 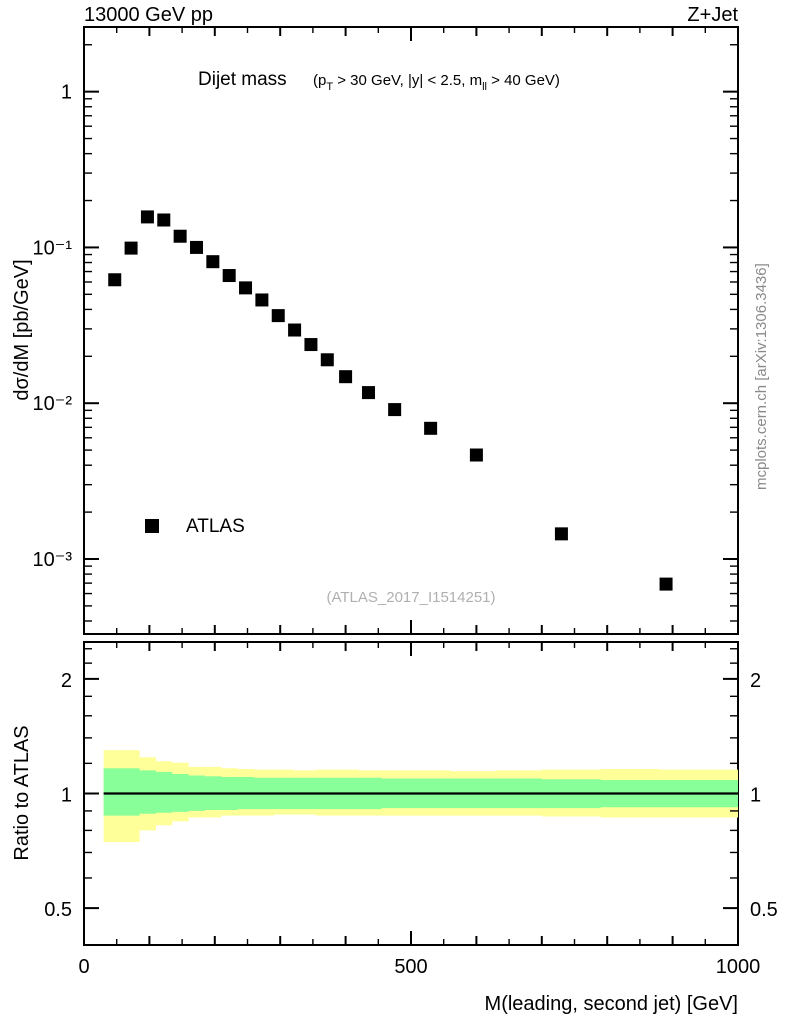 I want to click on ratio-ytick-label: 1, so click(x=66, y=796).